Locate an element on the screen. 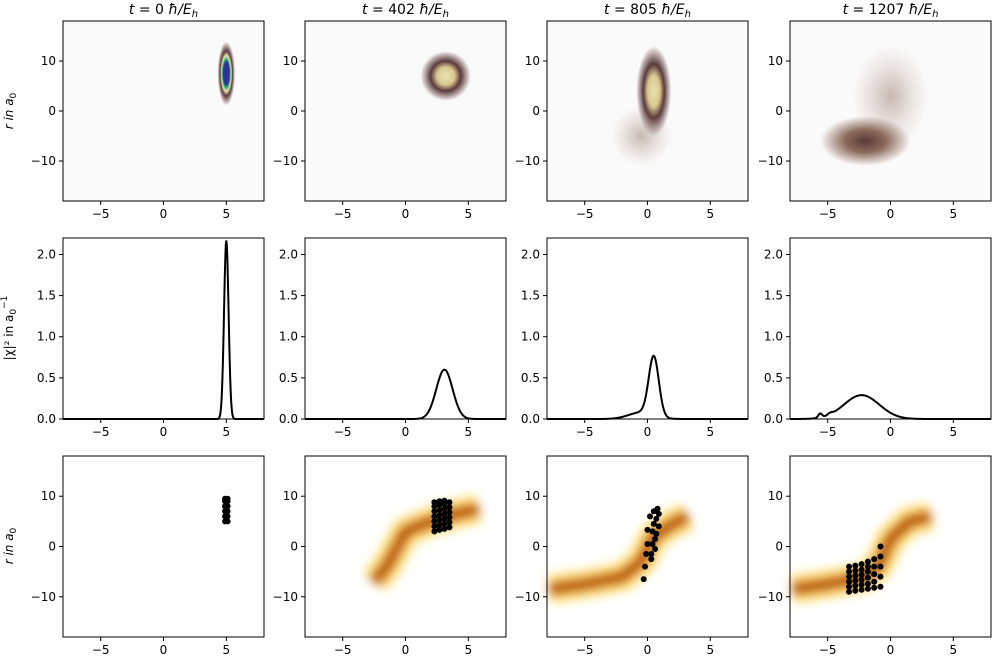  y-tick-label: 1.0 is located at coordinates (288, 337).